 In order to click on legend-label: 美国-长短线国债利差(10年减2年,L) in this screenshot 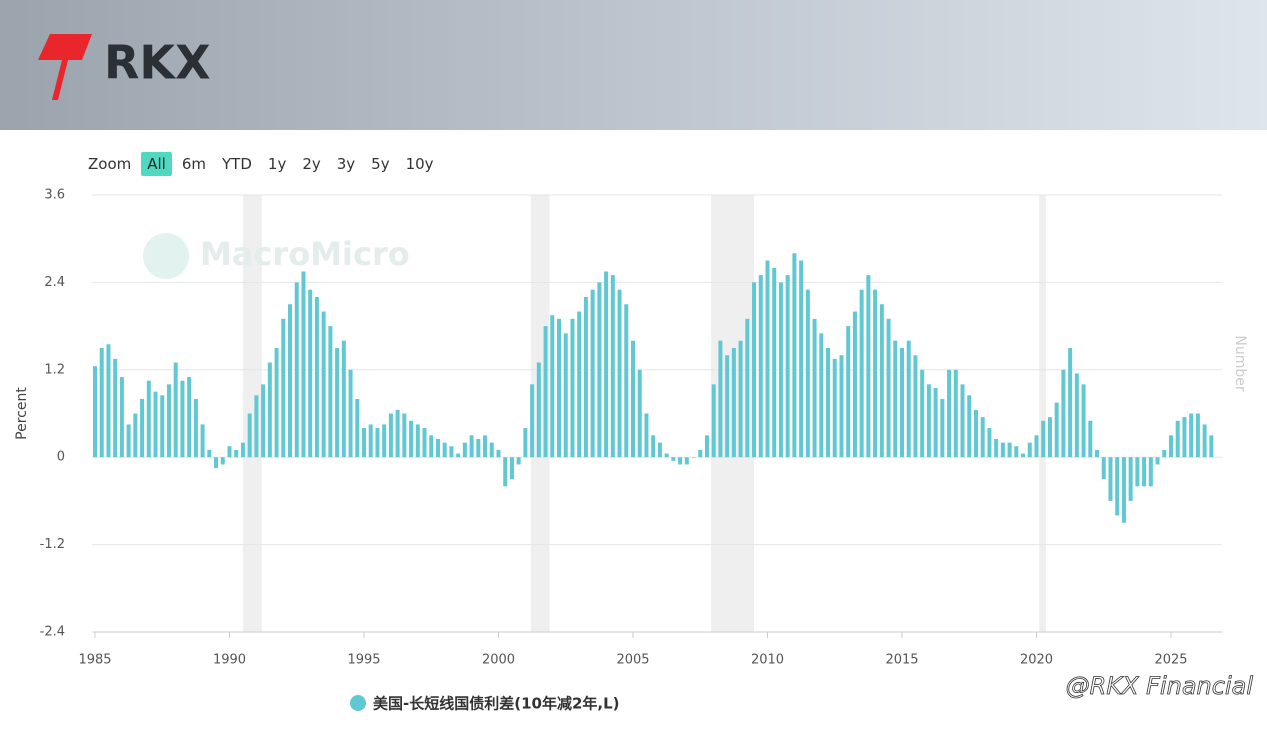, I will do `click(496, 704)`.